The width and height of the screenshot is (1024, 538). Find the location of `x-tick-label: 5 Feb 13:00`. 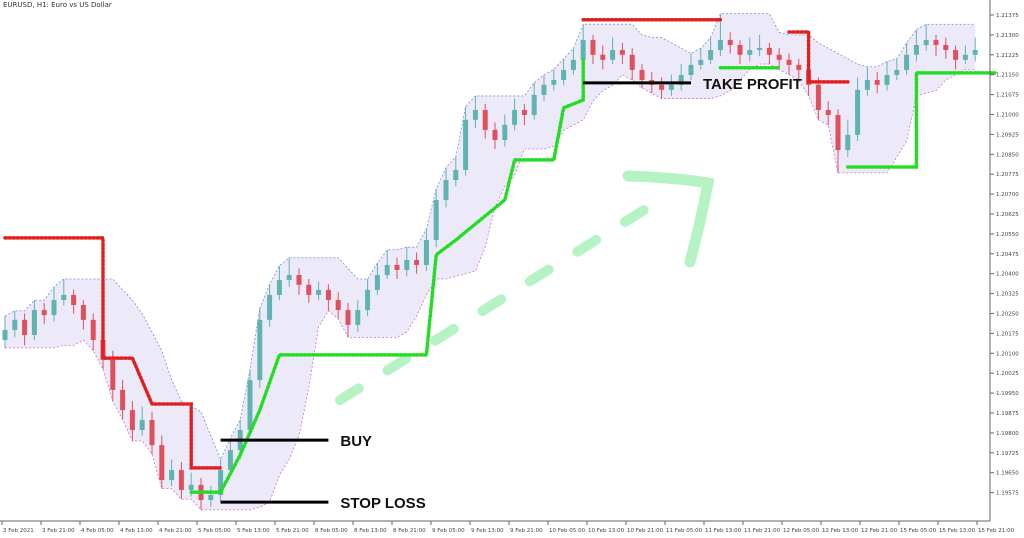

x-tick-label: 5 Feb 13:00 is located at coordinates (253, 531).